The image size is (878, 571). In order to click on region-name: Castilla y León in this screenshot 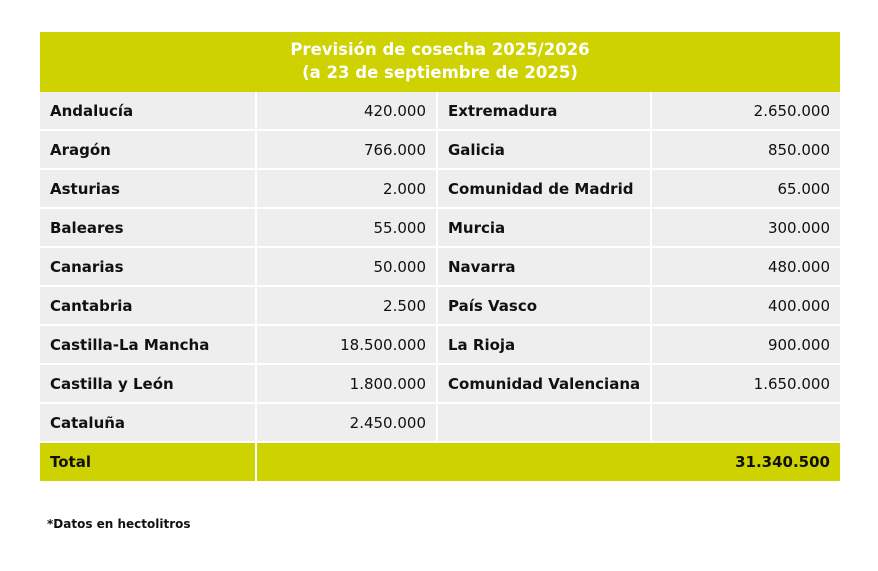, I will do `click(148, 384)`.